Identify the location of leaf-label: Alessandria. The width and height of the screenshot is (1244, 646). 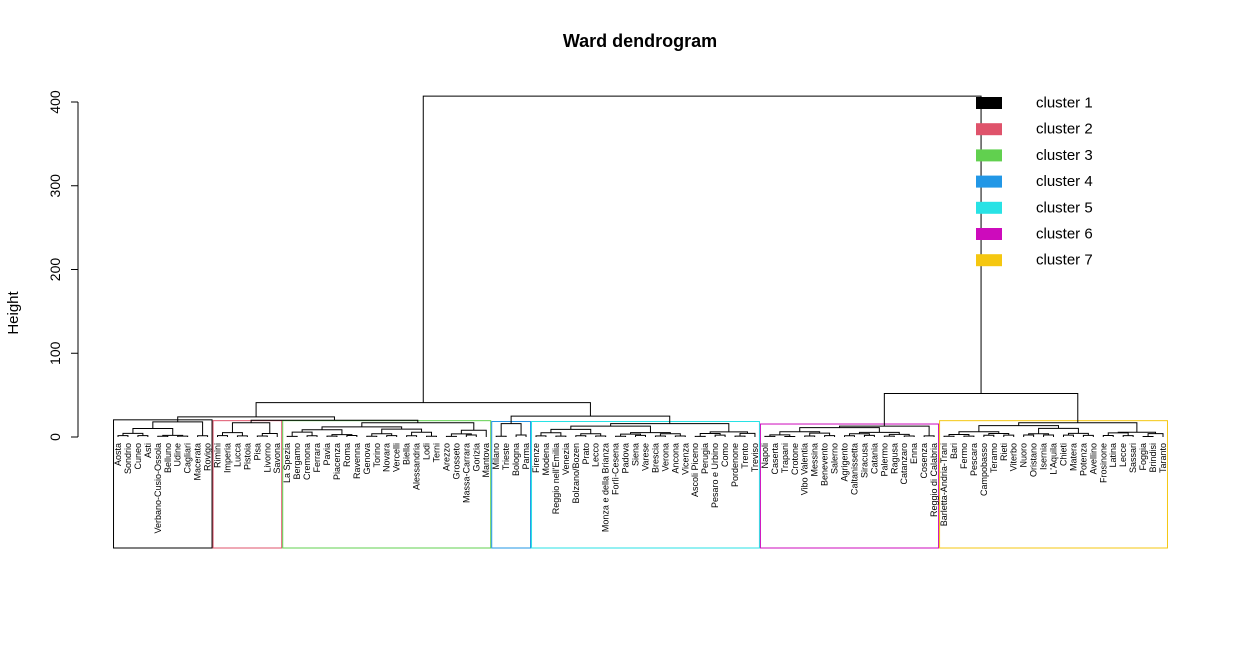
(417, 466).